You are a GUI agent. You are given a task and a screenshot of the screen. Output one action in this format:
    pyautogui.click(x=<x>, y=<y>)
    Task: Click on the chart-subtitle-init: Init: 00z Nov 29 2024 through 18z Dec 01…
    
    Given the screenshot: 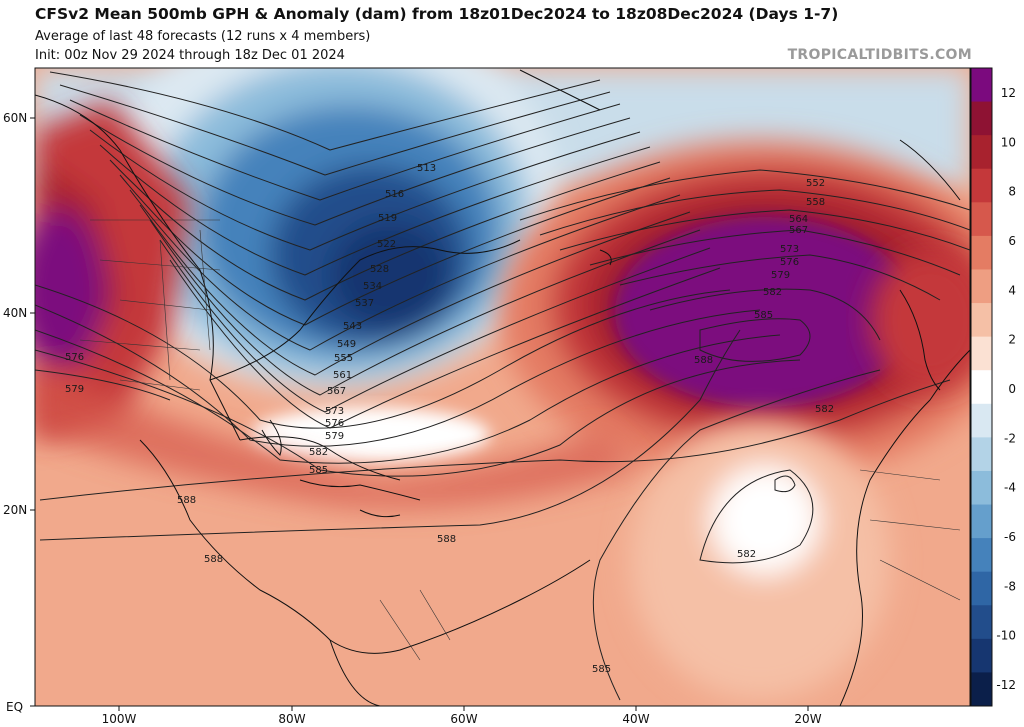 What is the action you would take?
    pyautogui.click(x=190, y=55)
    